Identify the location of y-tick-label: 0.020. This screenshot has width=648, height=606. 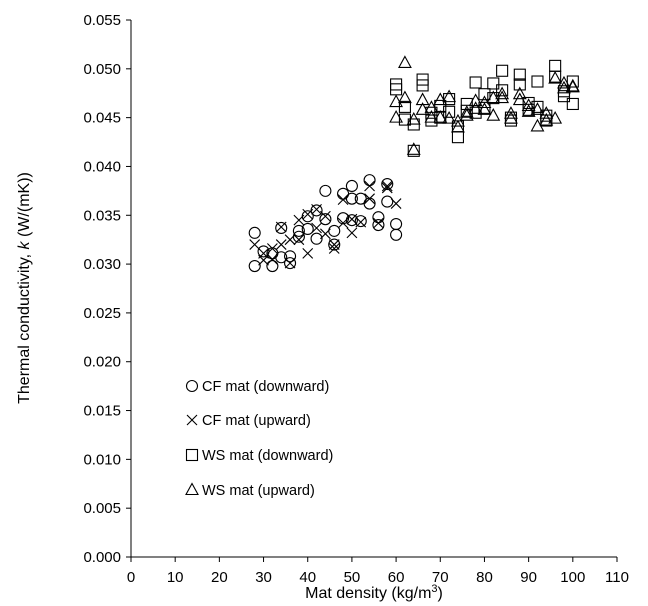
(102, 362).